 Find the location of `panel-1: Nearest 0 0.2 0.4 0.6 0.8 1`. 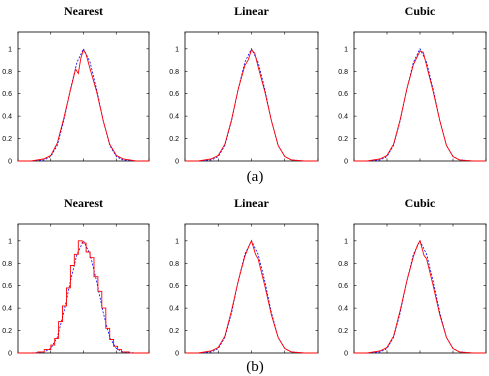

panel-1: Nearest 0 0.2 0.4 0.6 0.8 1 is located at coordinates (76, 85).